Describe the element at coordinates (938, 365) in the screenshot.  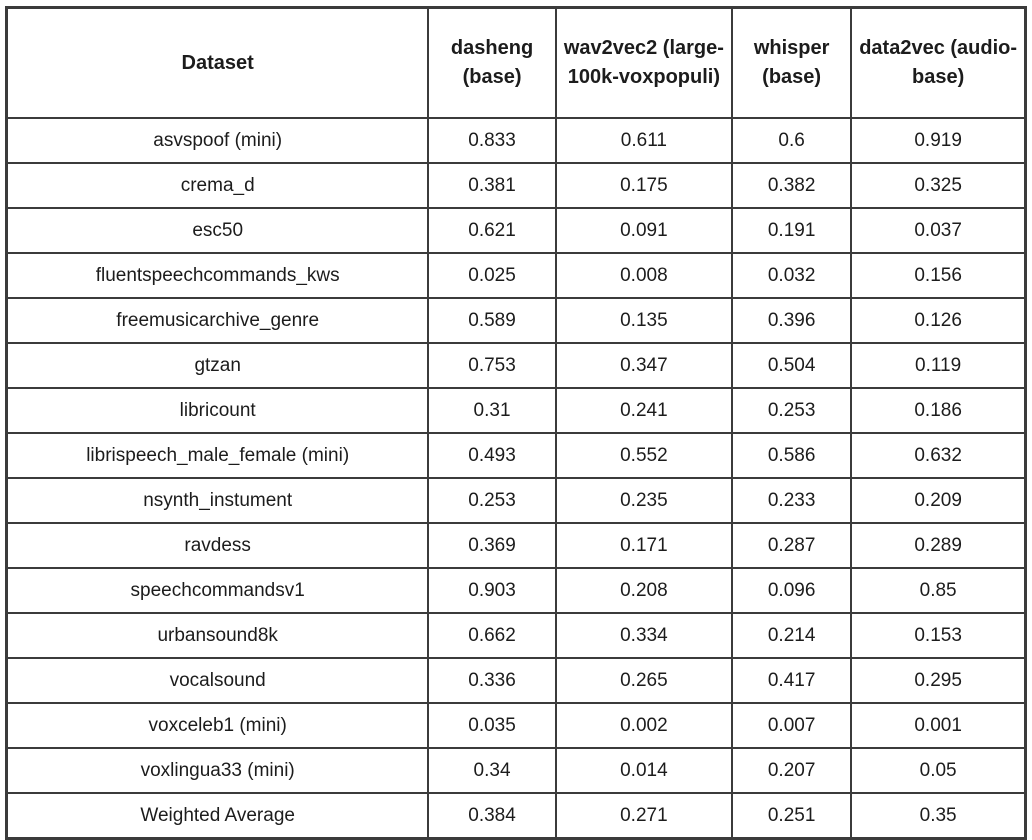
I see `score-cell: 0.119` at that location.